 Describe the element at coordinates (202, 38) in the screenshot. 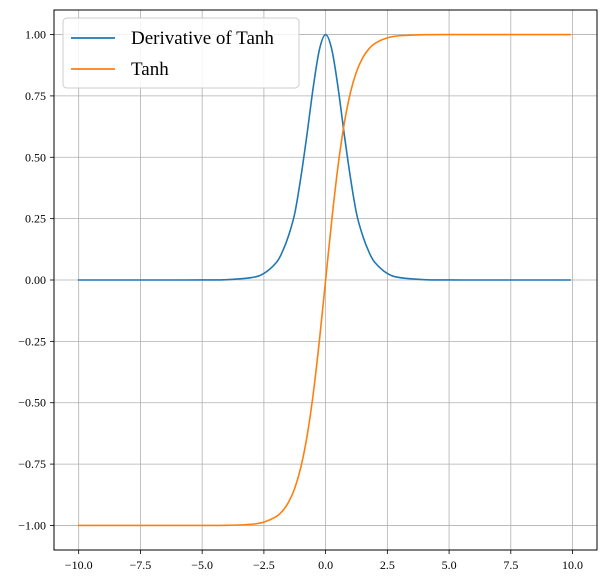

I see `legend-label: Derivative of Tanh` at that location.